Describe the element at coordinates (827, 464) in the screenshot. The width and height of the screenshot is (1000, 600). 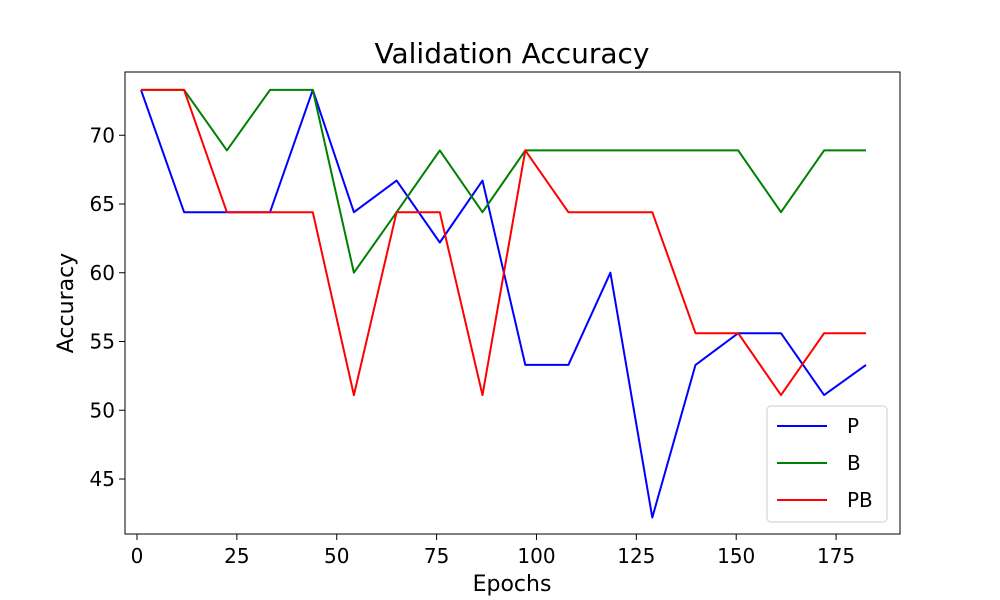
I see `legend: PB PB` at that location.